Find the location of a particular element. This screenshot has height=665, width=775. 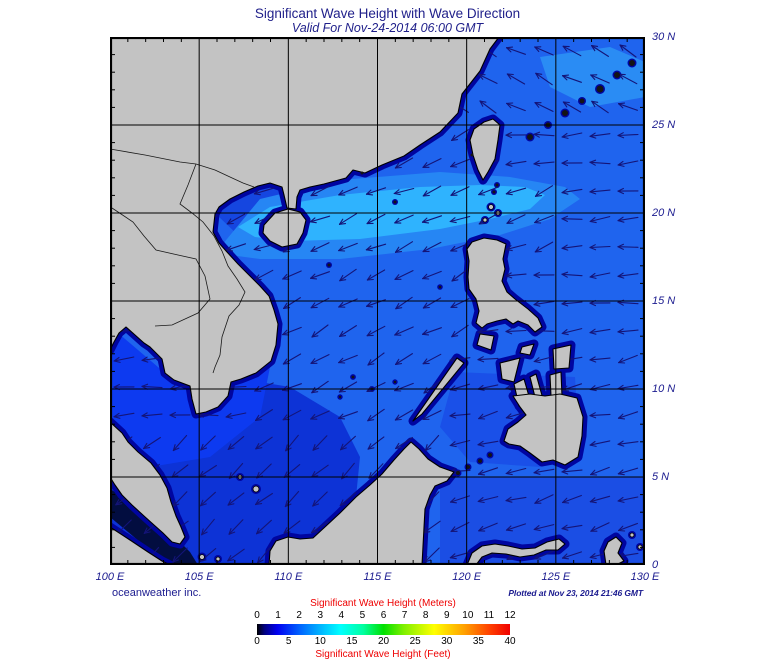

legend-colorbar is located at coordinates (383, 629).